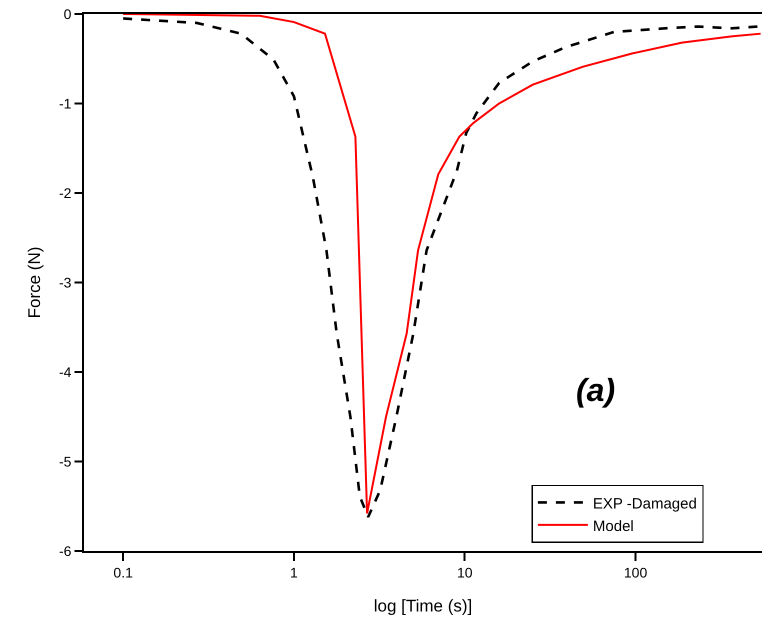  I want to click on x-tick-label: 100, so click(636, 572).